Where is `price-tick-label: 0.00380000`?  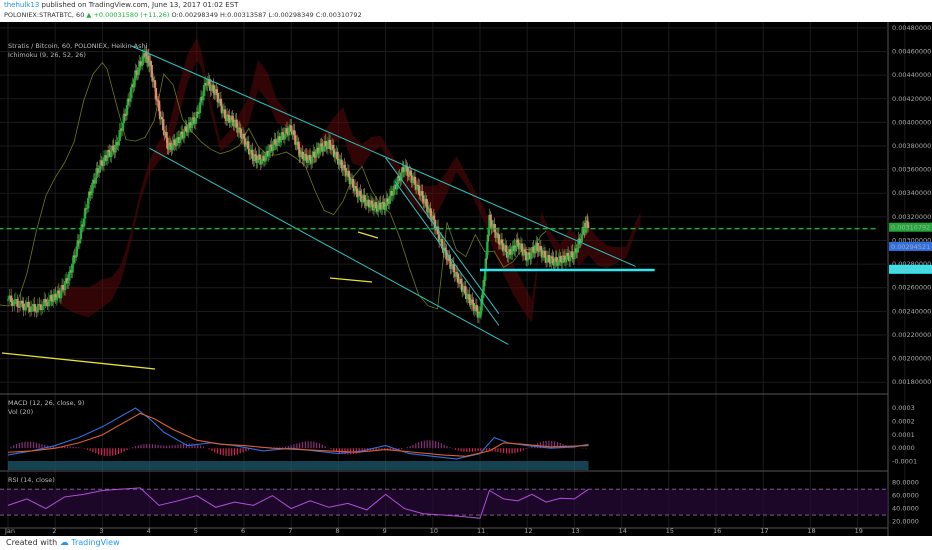 price-tick-label: 0.00380000 is located at coordinates (911, 146).